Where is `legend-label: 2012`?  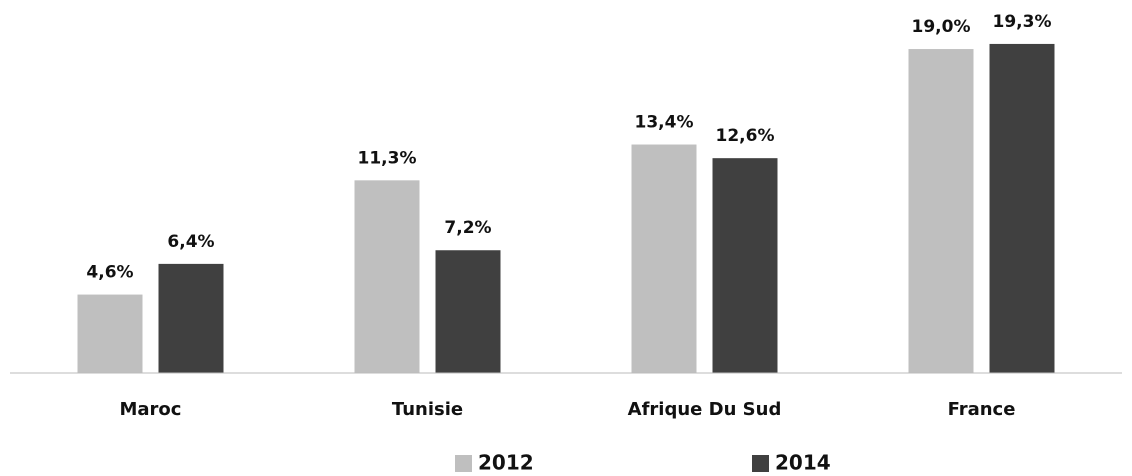
legend-label: 2012 is located at coordinates (506, 463).